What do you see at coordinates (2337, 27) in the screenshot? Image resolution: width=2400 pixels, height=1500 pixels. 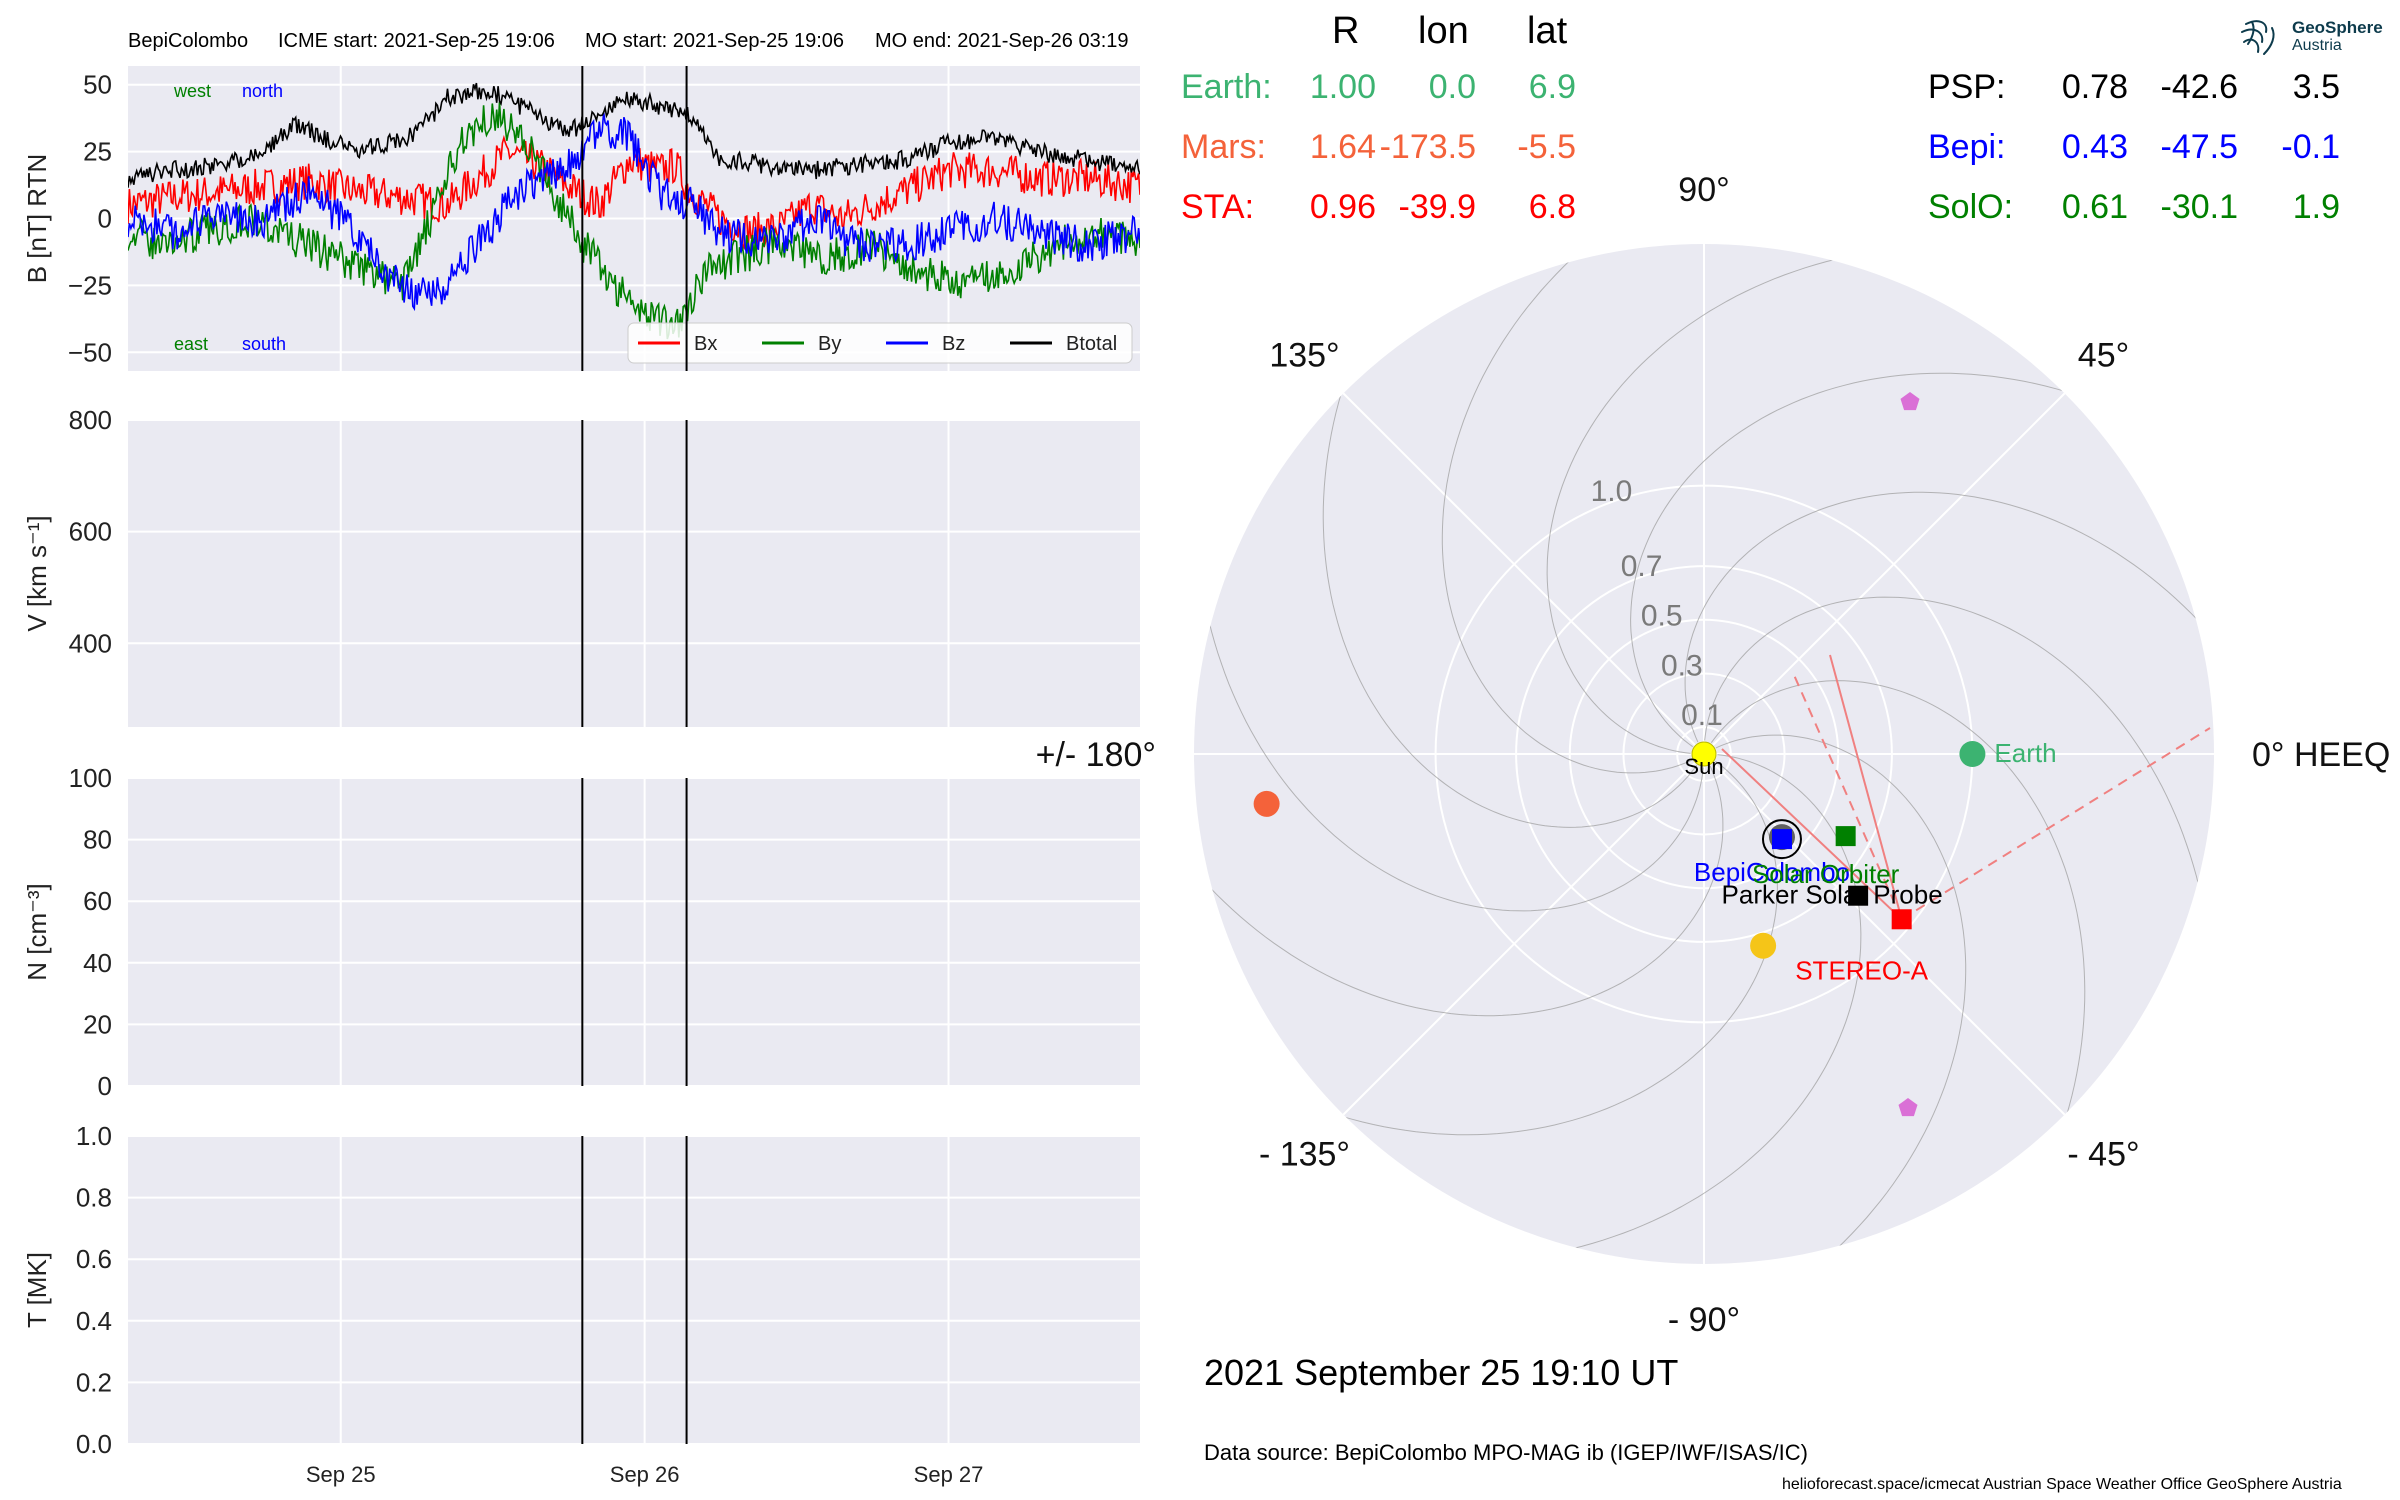 I see `logo-line1: GeoSphere` at bounding box center [2337, 27].